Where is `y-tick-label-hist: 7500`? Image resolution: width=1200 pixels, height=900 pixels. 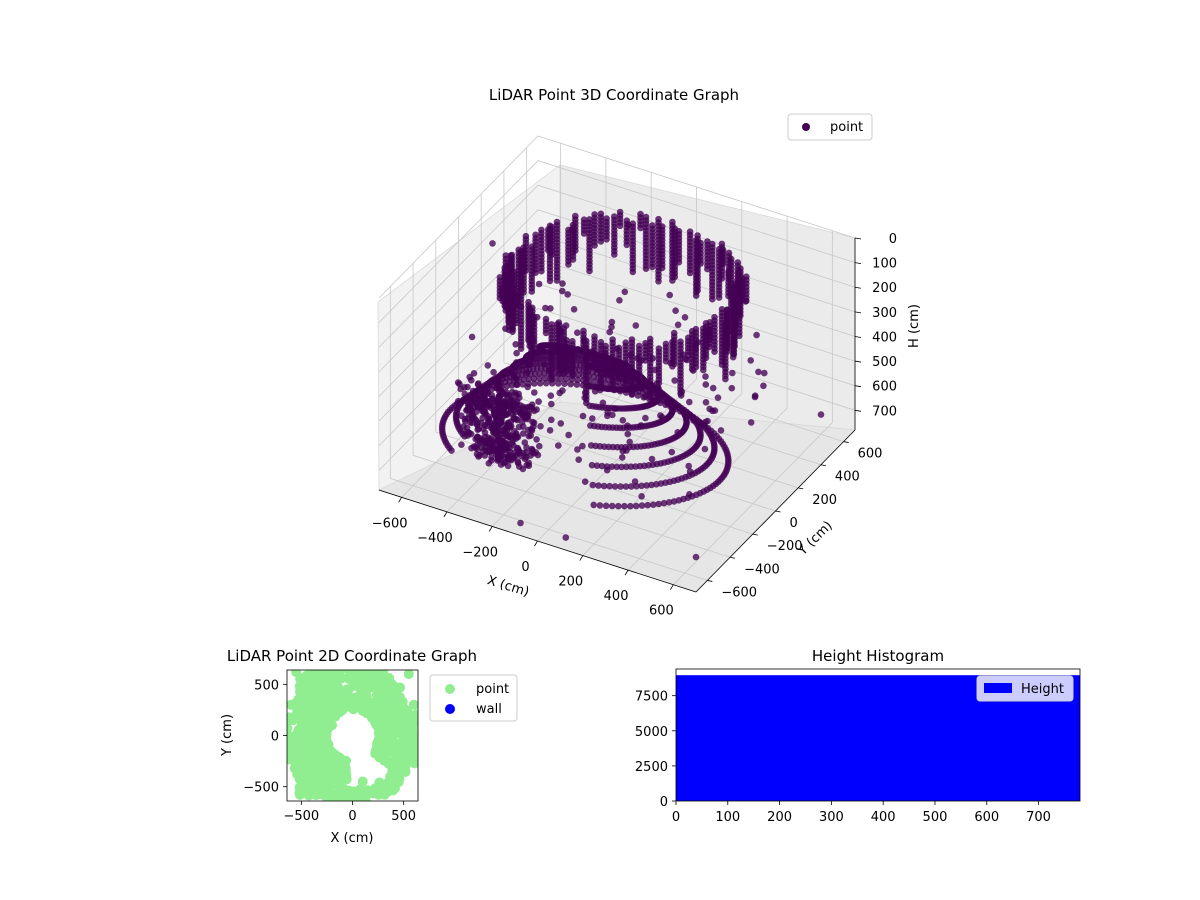 y-tick-label-hist: 7500 is located at coordinates (651, 697).